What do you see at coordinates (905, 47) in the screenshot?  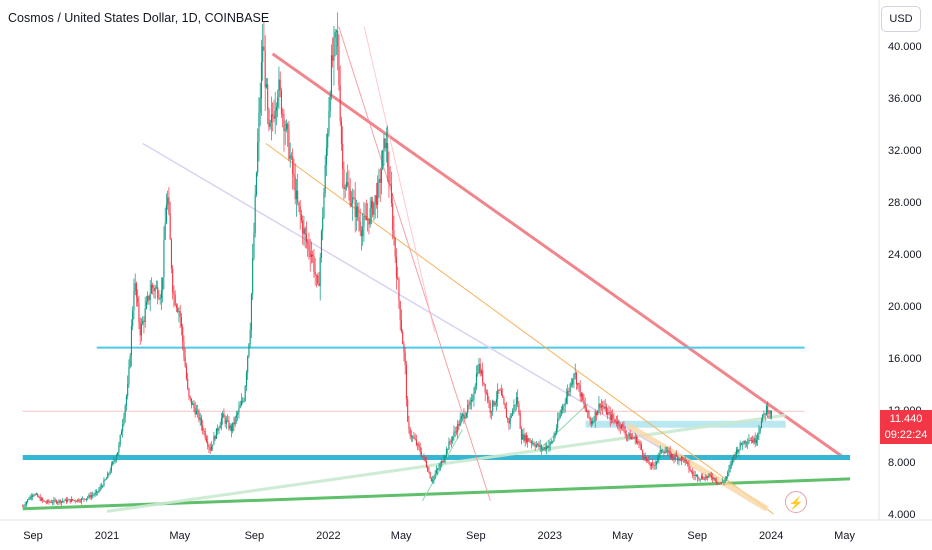 I see `y-tick-label: 40.000` at bounding box center [905, 47].